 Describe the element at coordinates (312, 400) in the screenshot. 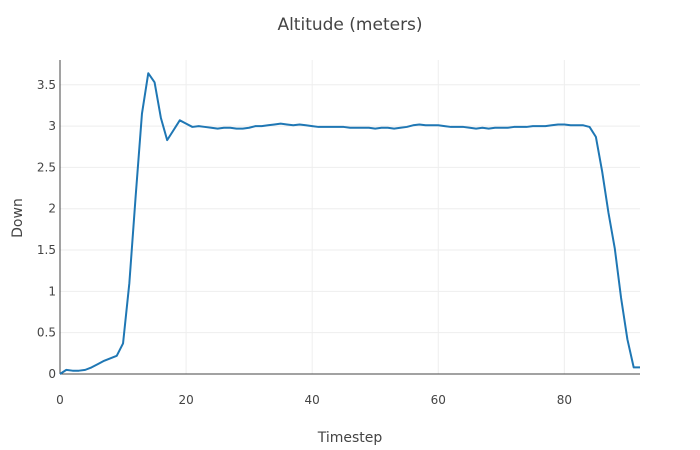

I see `x-tick-label: 40` at that location.